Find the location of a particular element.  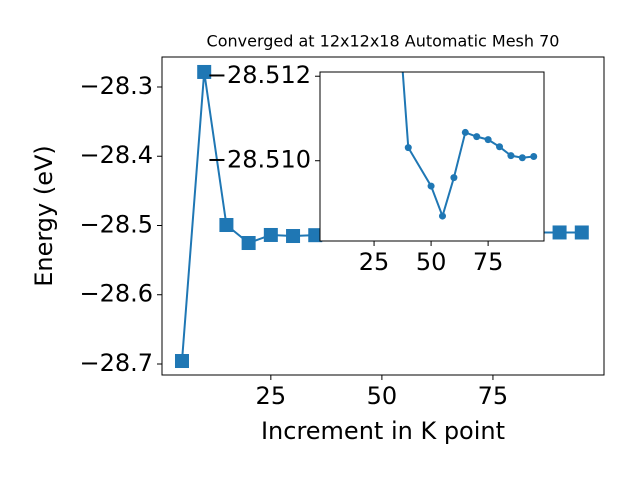

plot-frame is located at coordinates (432, 156).